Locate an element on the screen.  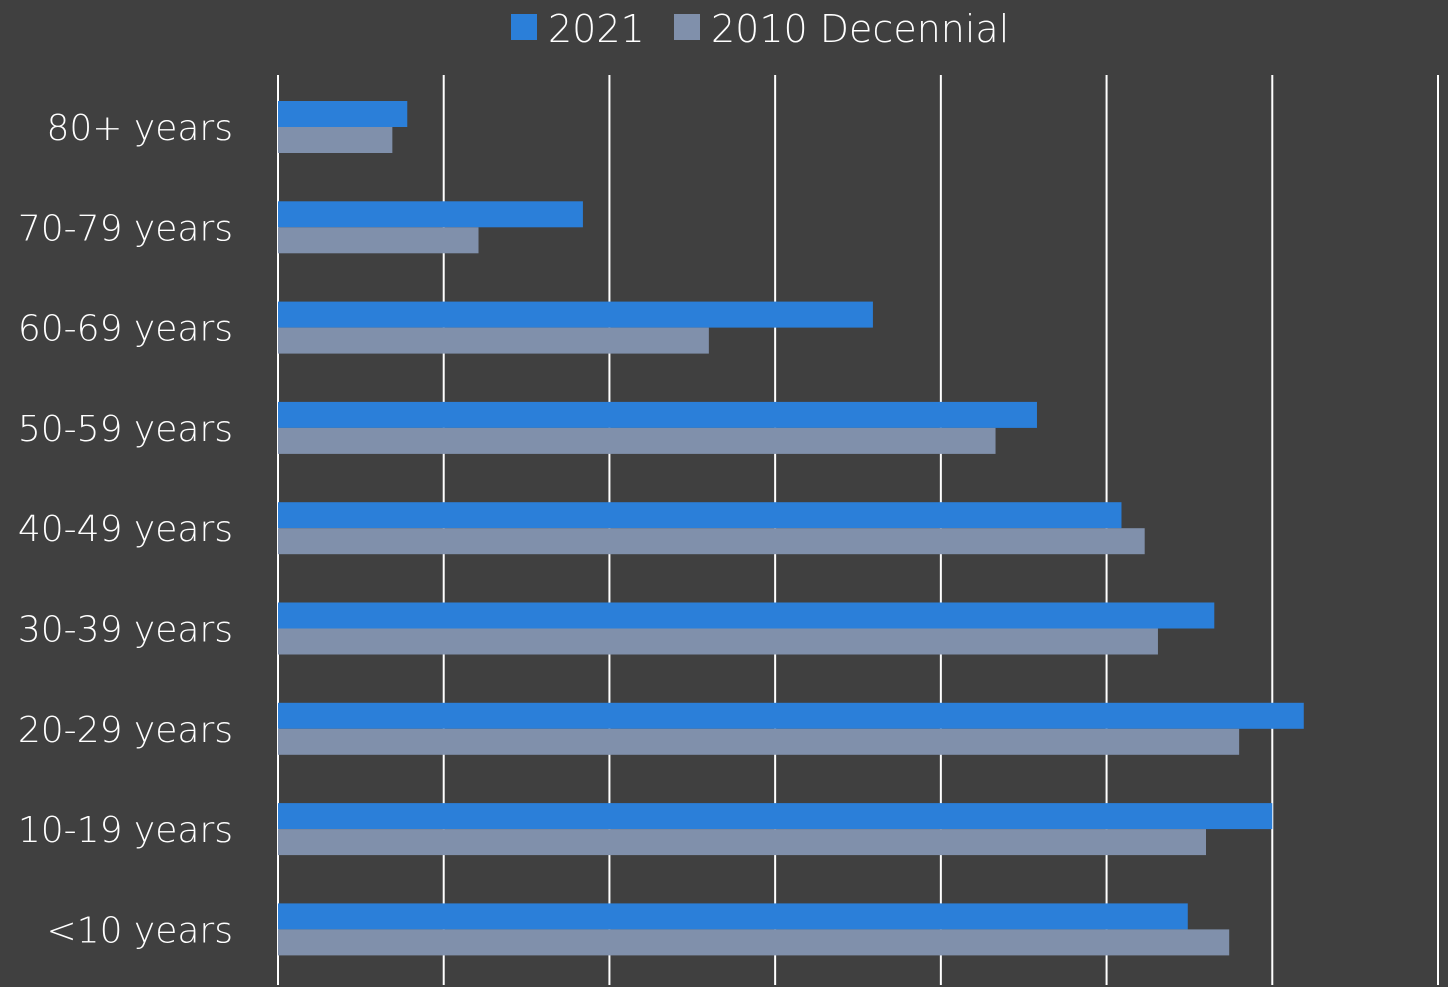
category-label: 70-79 years is located at coordinates (125, 228).